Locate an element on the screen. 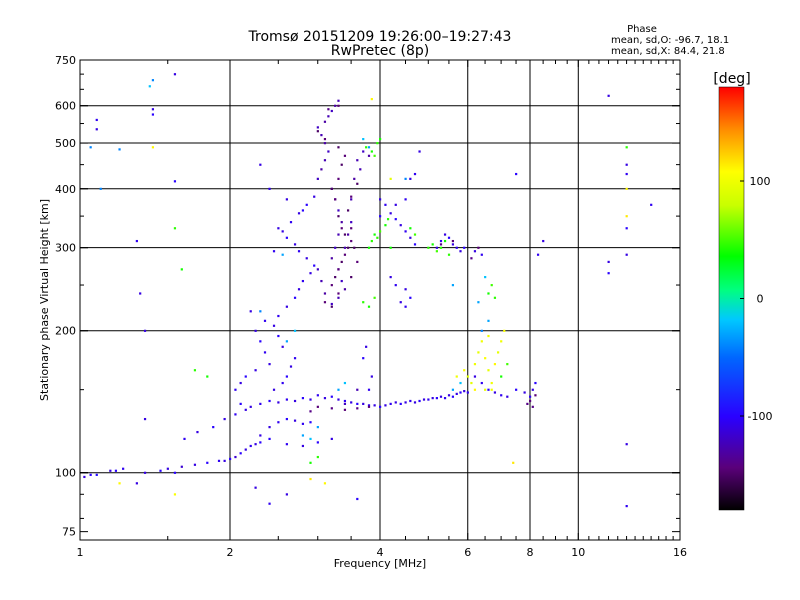 The image size is (800, 600). colorbar-label: [deg] is located at coordinates (731, 79).